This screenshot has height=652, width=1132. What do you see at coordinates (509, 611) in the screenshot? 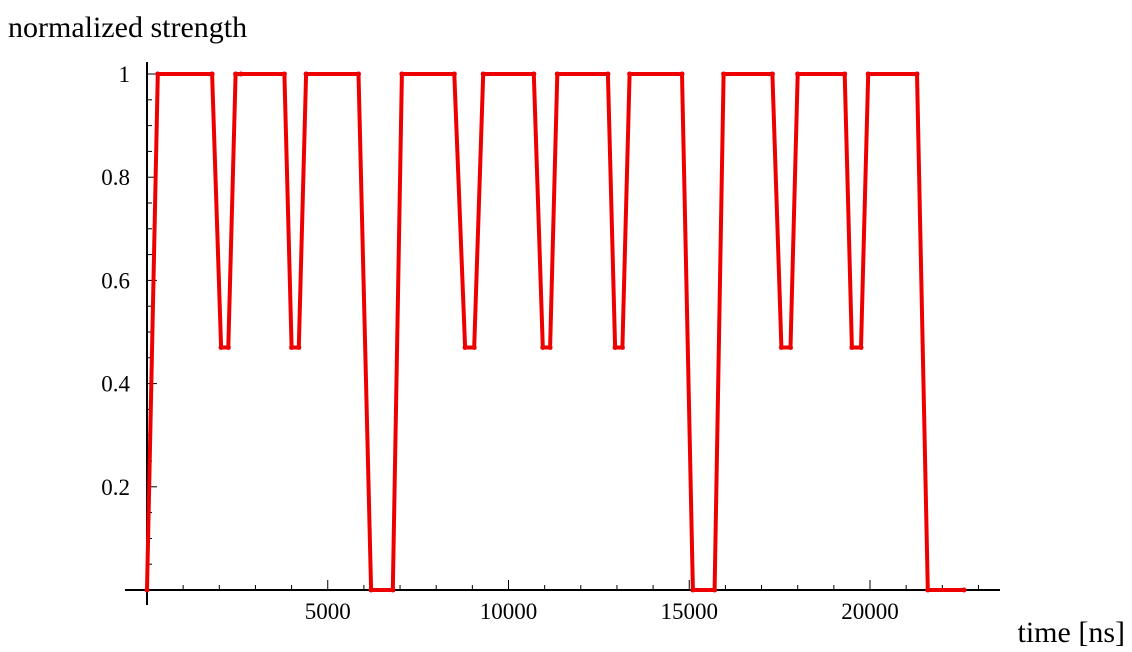
I see `x-tick-label: 10000` at bounding box center [509, 611].